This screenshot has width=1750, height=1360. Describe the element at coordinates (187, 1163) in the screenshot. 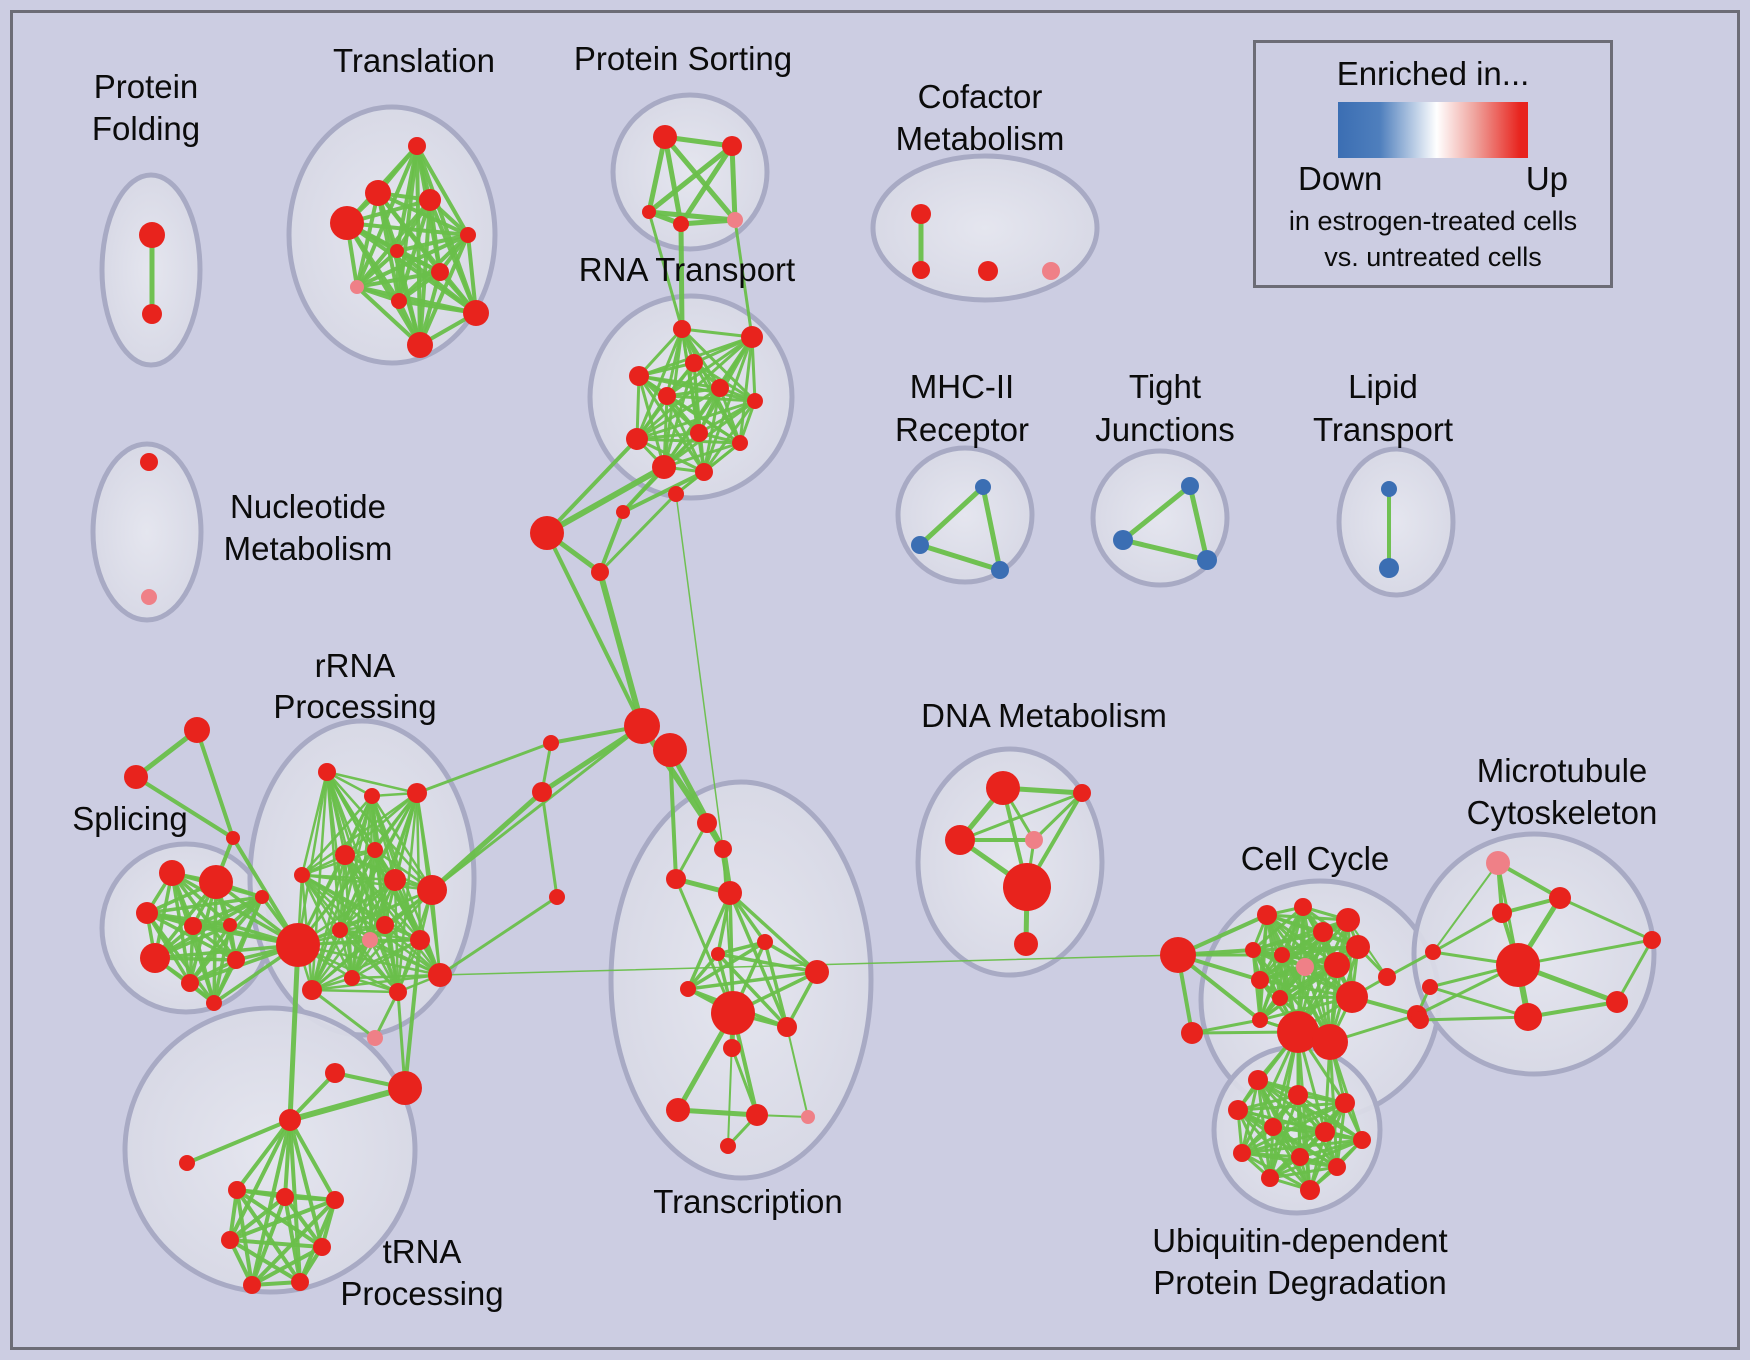

I see `node-tl` at that location.